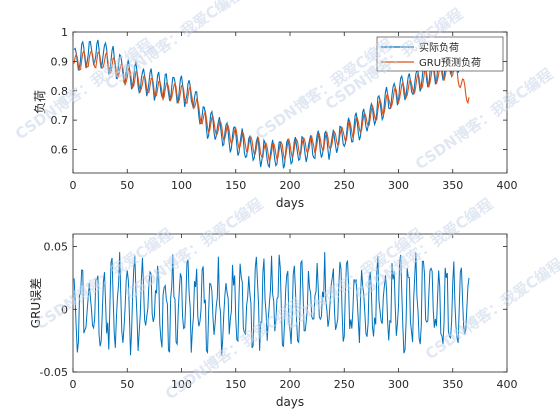 Image resolution: width=560 pixels, height=420 pixels. Describe the element at coordinates (54, 372) in the screenshot. I see `y-tick-label: -0.05` at that location.